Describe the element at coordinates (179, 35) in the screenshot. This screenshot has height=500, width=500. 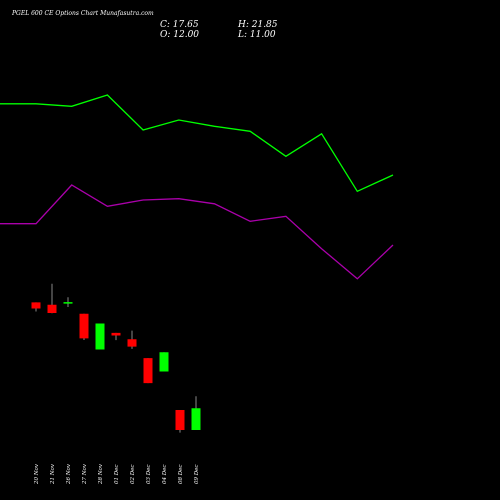
I see `open-value: O: 12.00` at that location.